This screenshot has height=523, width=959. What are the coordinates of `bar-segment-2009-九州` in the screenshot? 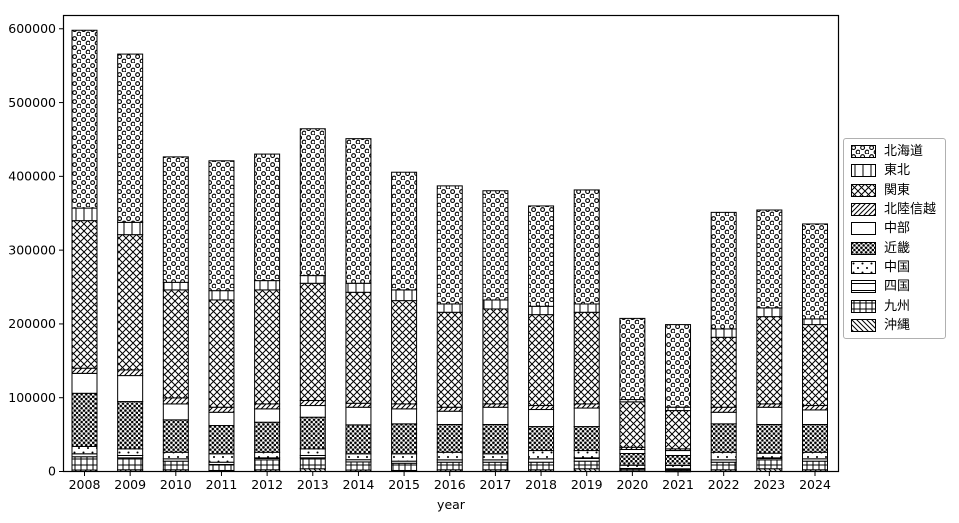 It's located at (130, 464).